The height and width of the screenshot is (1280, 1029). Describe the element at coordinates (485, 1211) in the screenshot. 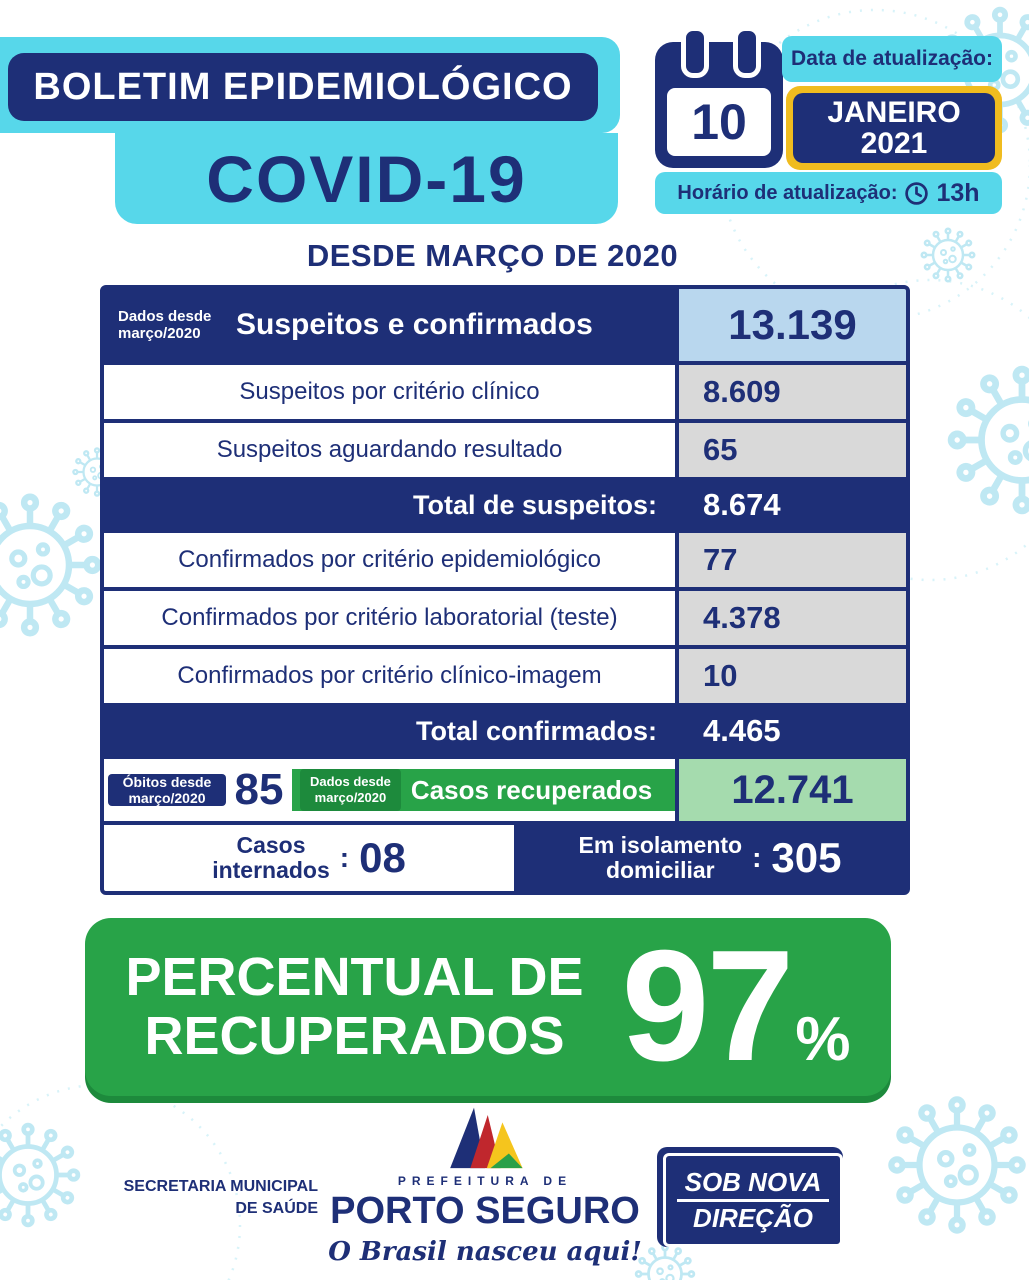

I see `city-name: PORTO SEGURO` at that location.